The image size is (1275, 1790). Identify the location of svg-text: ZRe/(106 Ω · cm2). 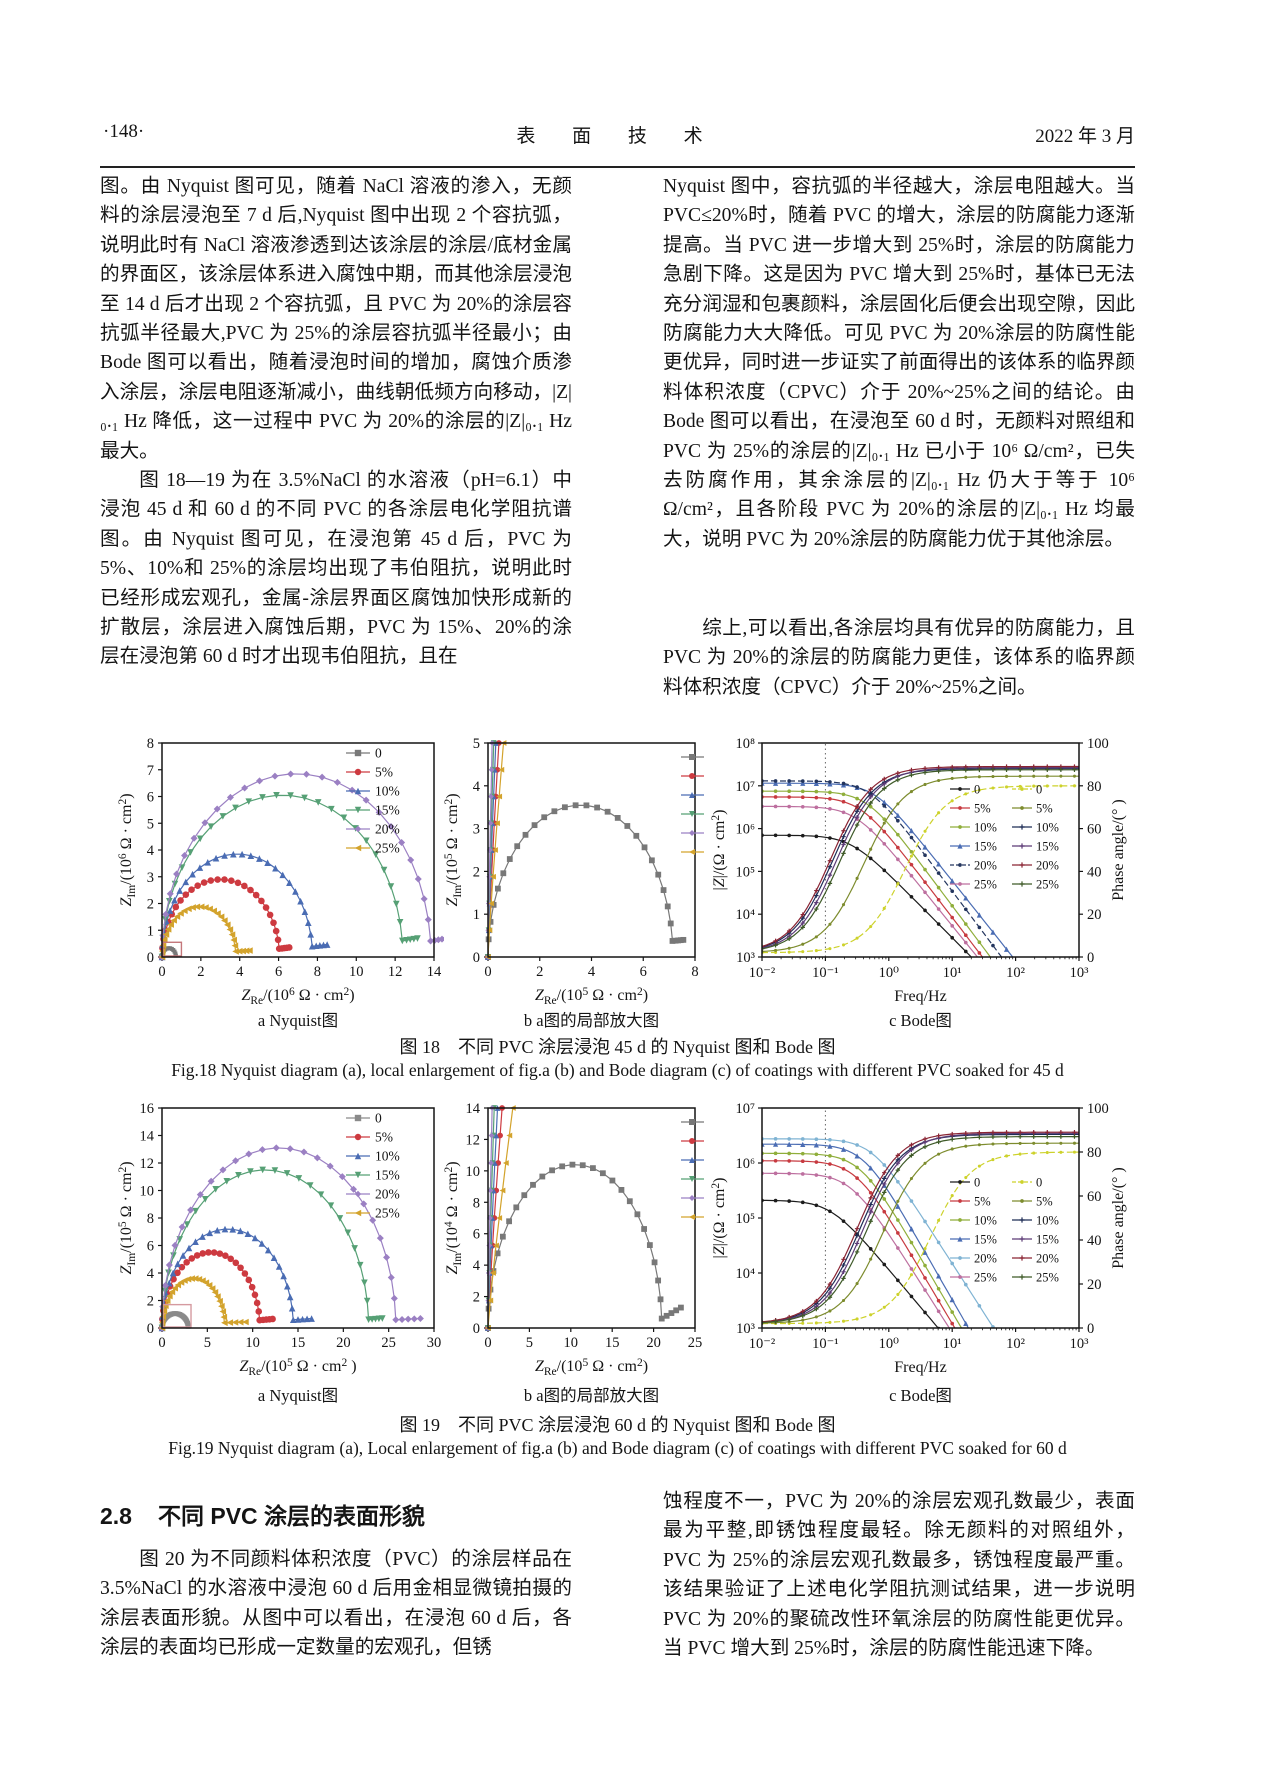
(297, 996).